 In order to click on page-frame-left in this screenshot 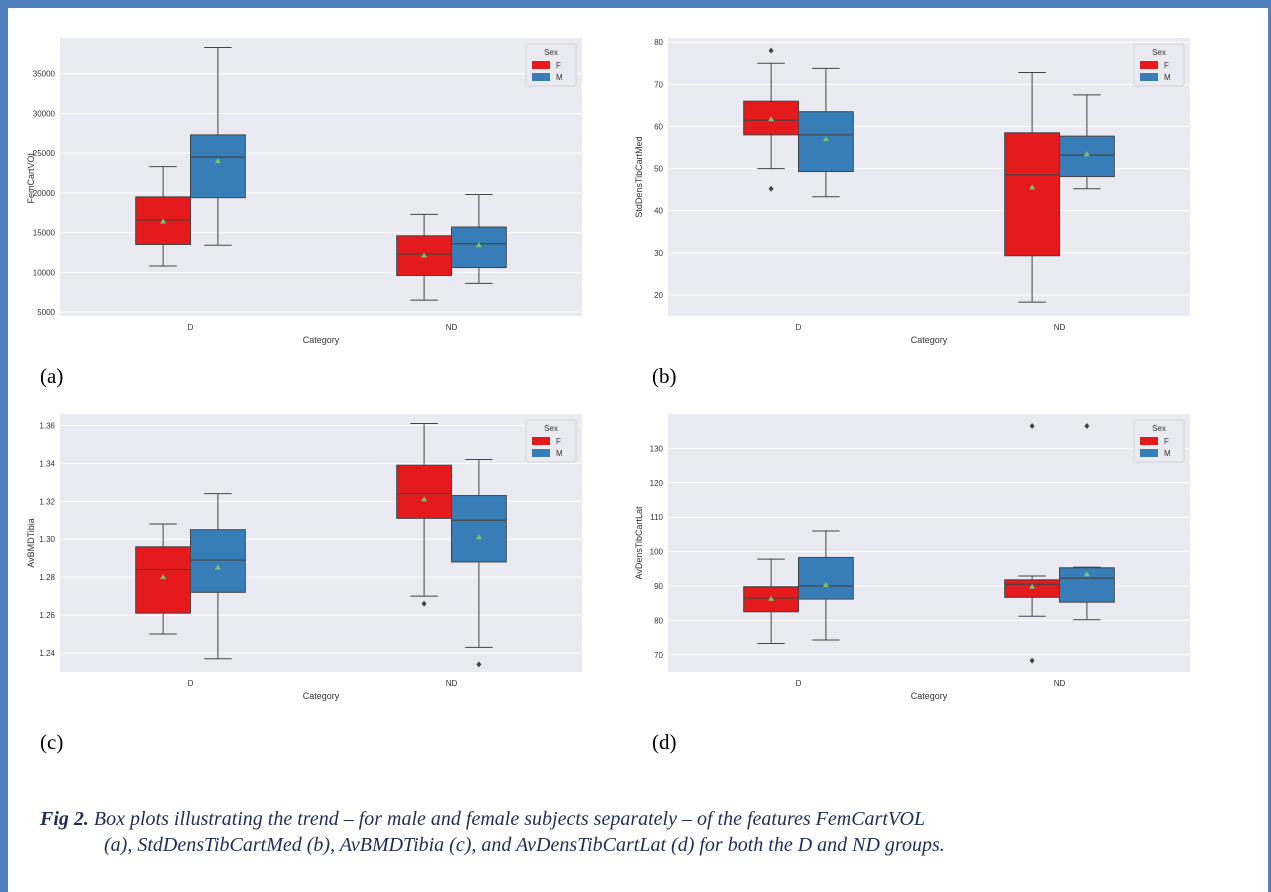, I will do `click(4, 446)`.